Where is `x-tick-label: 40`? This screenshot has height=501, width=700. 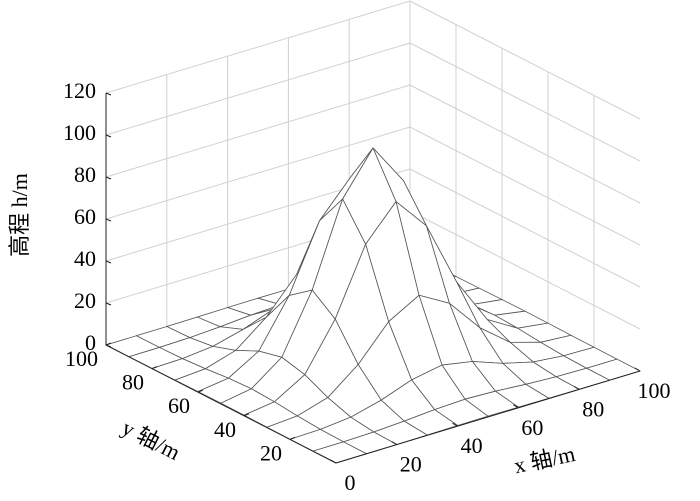
x-tick-label: 40 is located at coordinates (472, 445).